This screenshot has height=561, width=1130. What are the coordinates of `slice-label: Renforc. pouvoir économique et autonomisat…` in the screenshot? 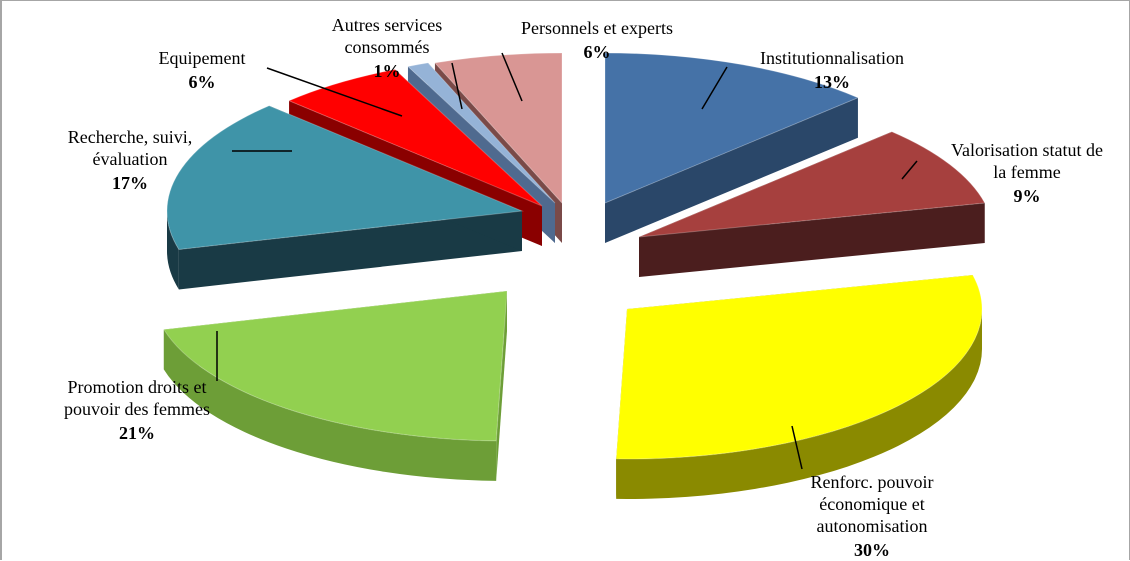 It's located at (872, 516).